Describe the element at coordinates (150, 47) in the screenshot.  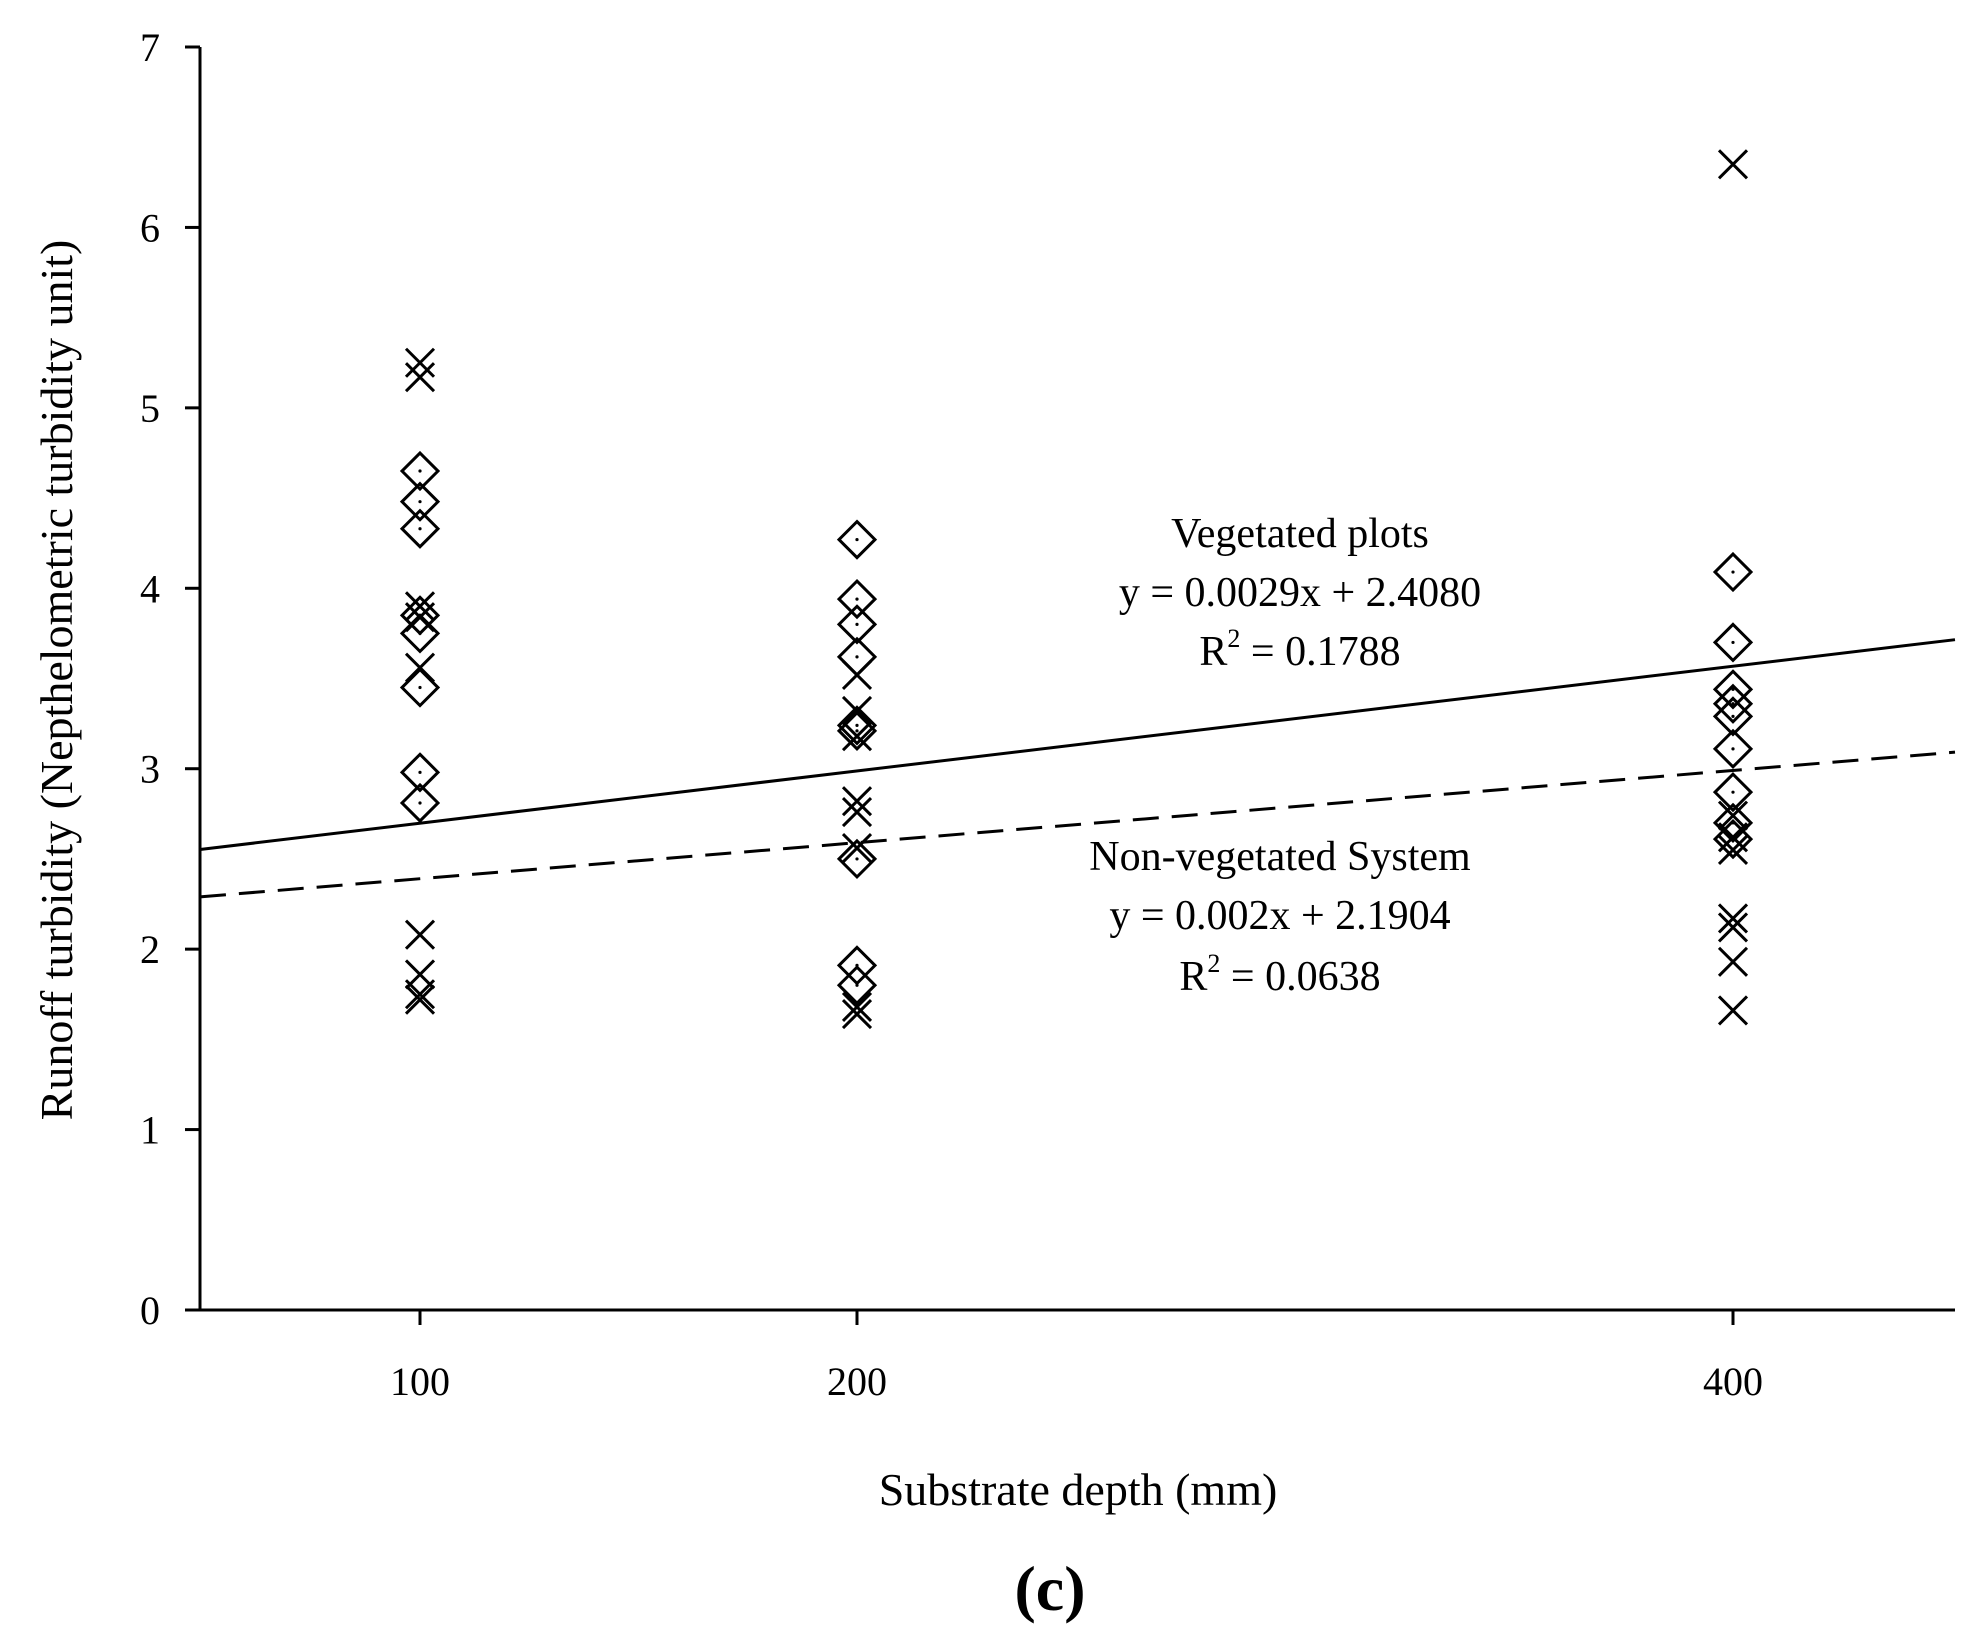
I see `y-tick-label: 7` at that location.